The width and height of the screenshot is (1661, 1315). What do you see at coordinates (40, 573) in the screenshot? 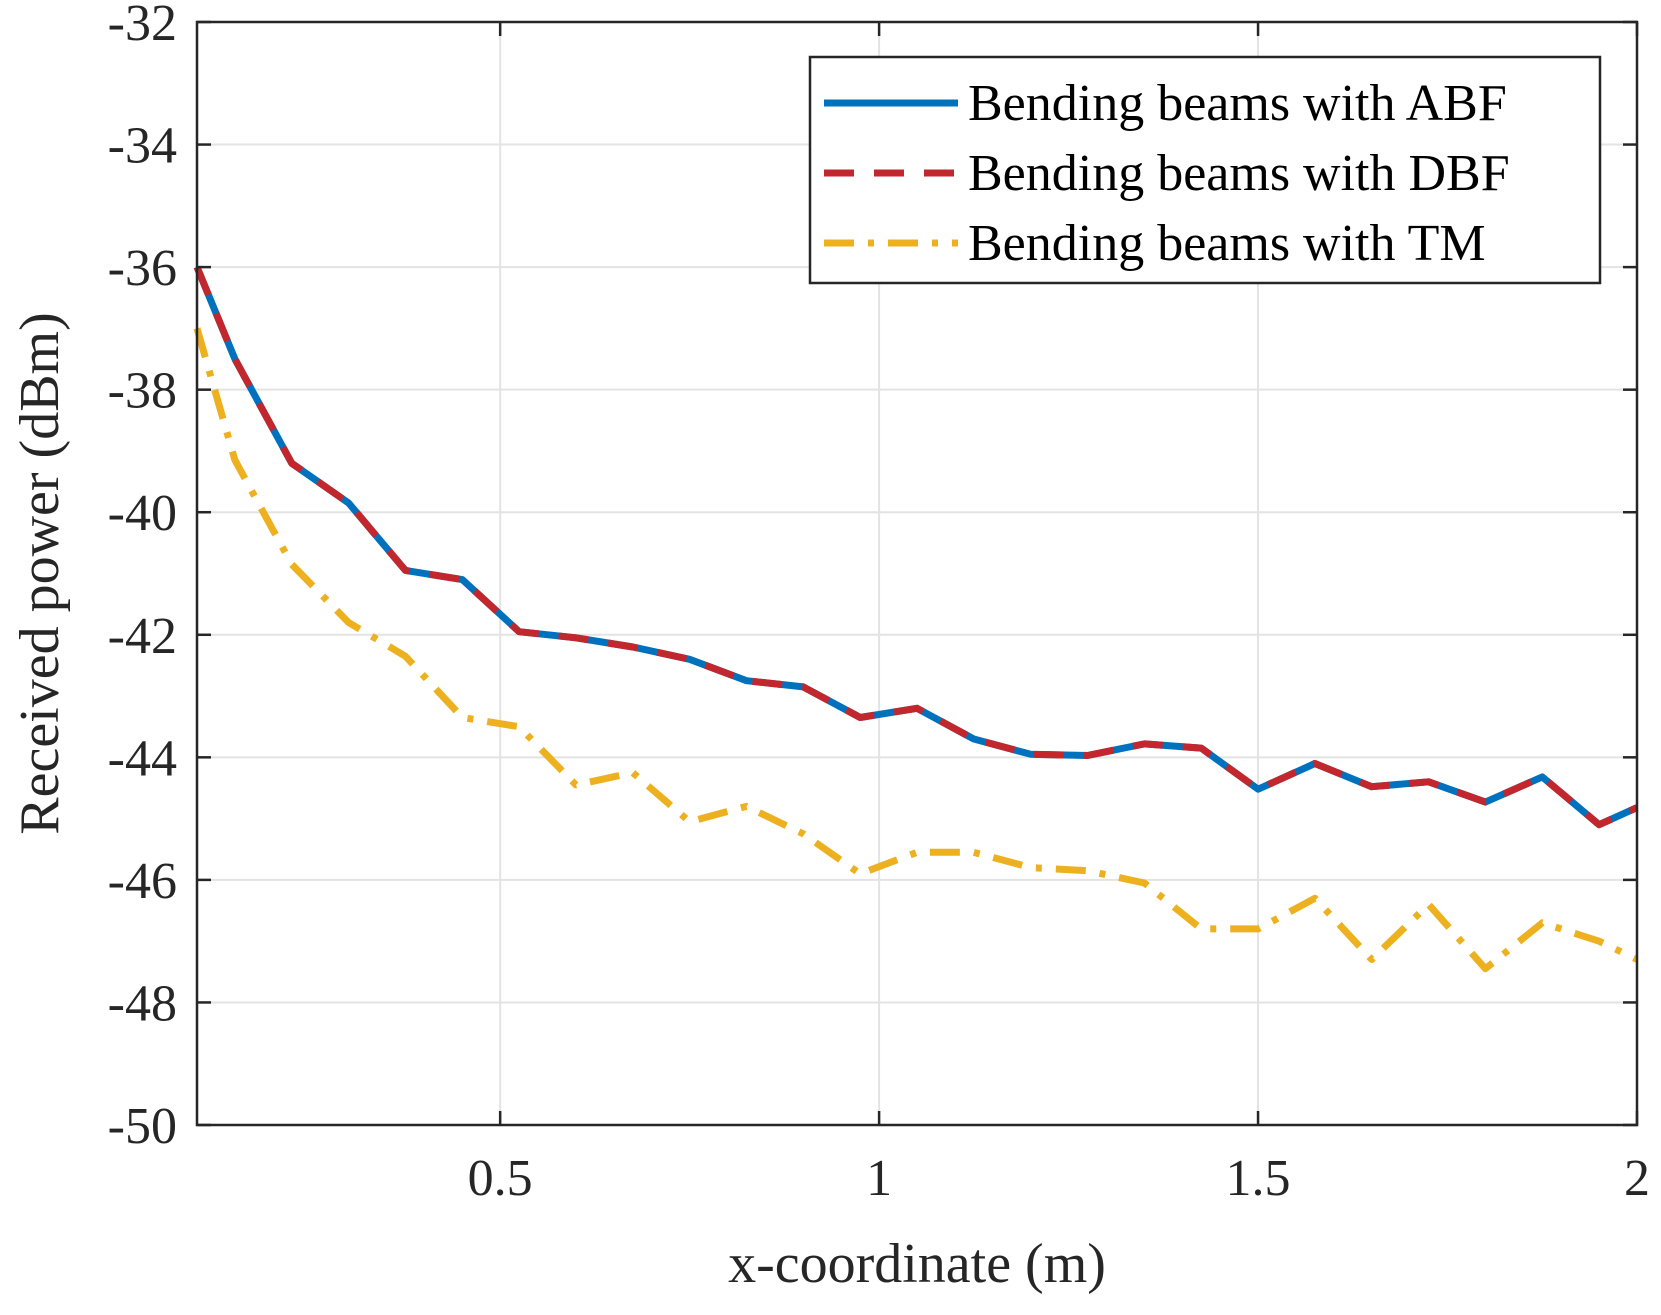
I see `y-axis-title: Received power (dBm)` at bounding box center [40, 573].